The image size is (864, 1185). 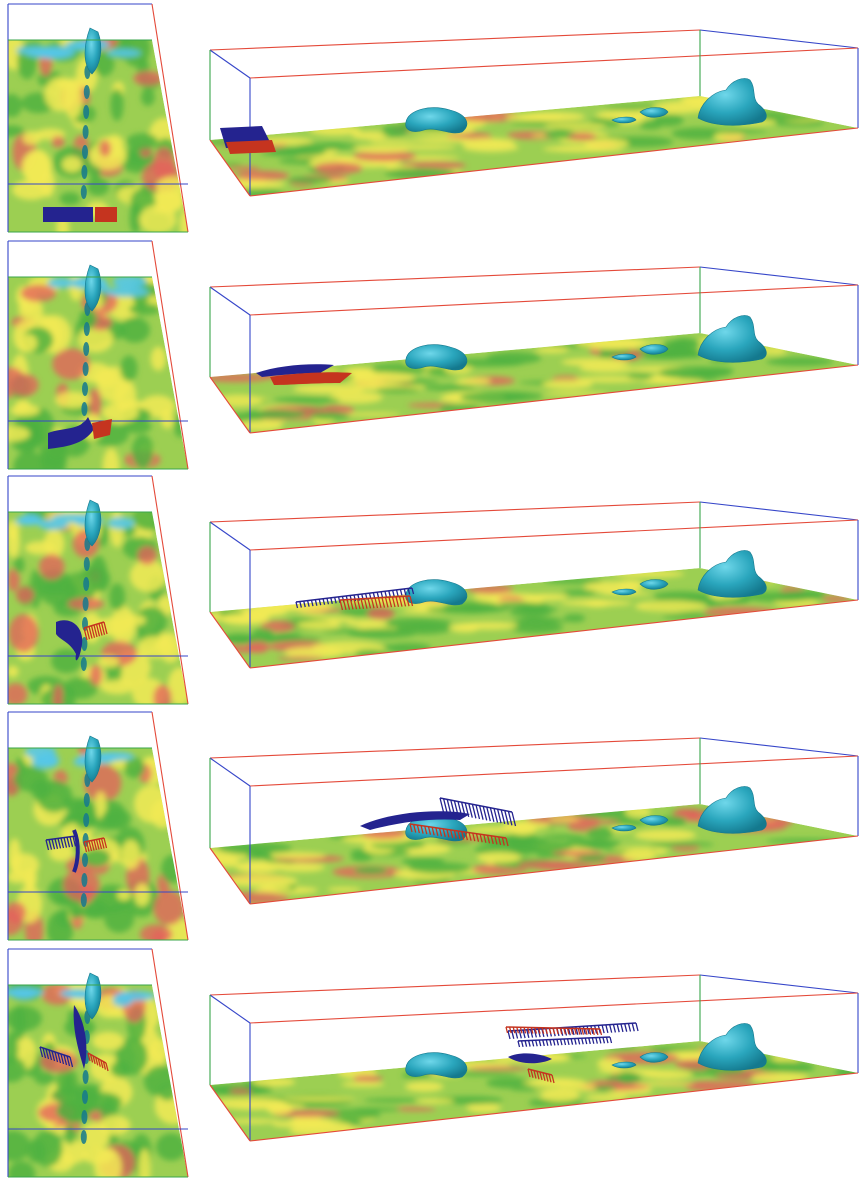 I want to click on isosurface-small-blob, so click(x=624, y=357).